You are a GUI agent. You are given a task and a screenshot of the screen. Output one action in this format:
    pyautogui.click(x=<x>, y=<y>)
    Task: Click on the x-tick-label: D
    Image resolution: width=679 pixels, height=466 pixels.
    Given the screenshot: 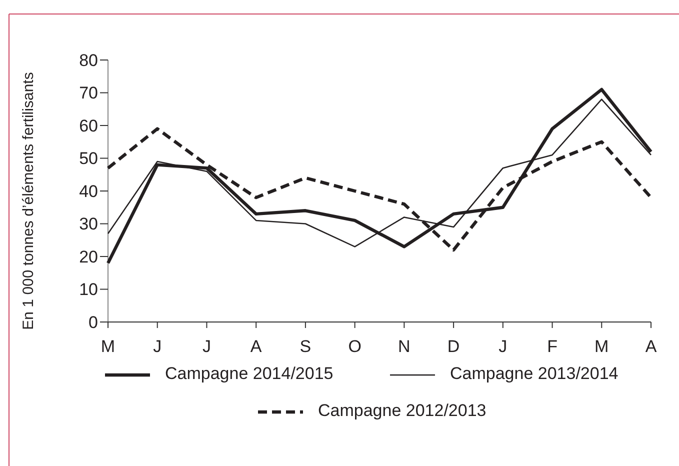 What is the action you would take?
    pyautogui.click(x=453, y=346)
    